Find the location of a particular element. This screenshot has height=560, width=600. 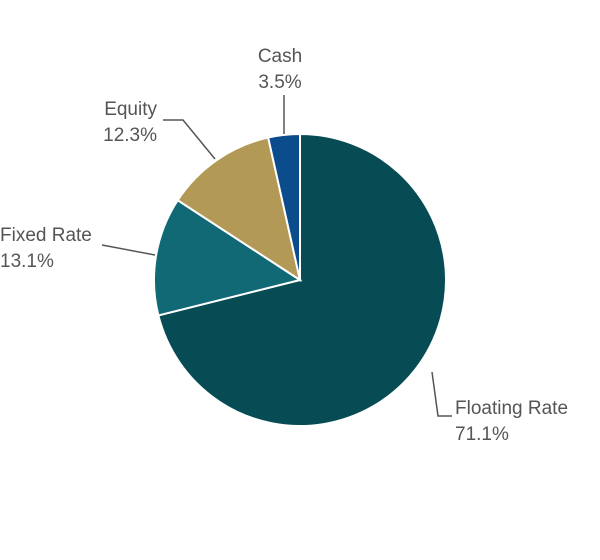

slice-cash is located at coordinates (283, 206).